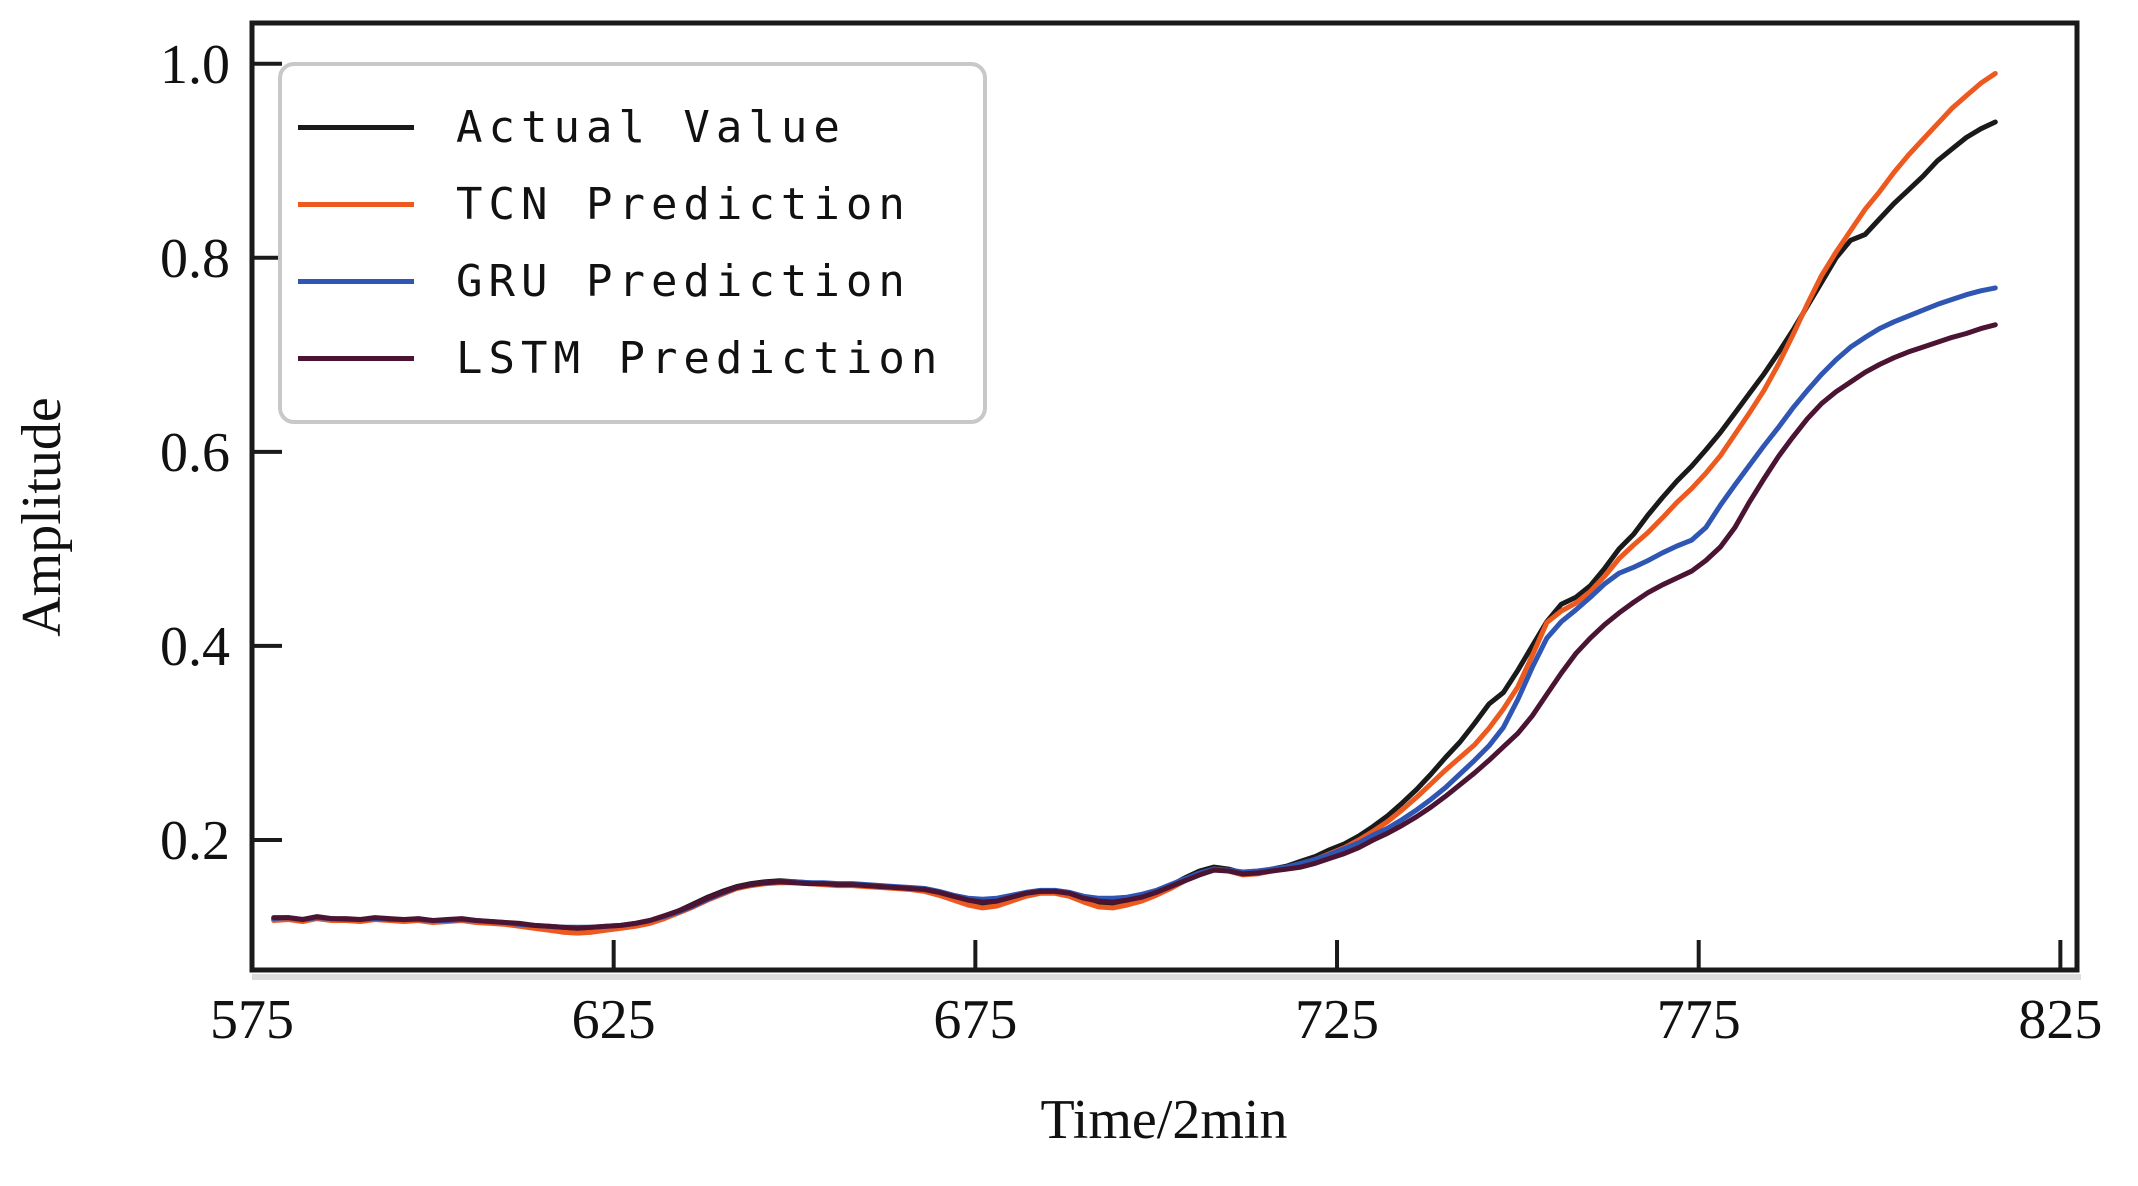 The width and height of the screenshot is (2138, 1186). I want to click on axis-shadow, so click(1166, 977).